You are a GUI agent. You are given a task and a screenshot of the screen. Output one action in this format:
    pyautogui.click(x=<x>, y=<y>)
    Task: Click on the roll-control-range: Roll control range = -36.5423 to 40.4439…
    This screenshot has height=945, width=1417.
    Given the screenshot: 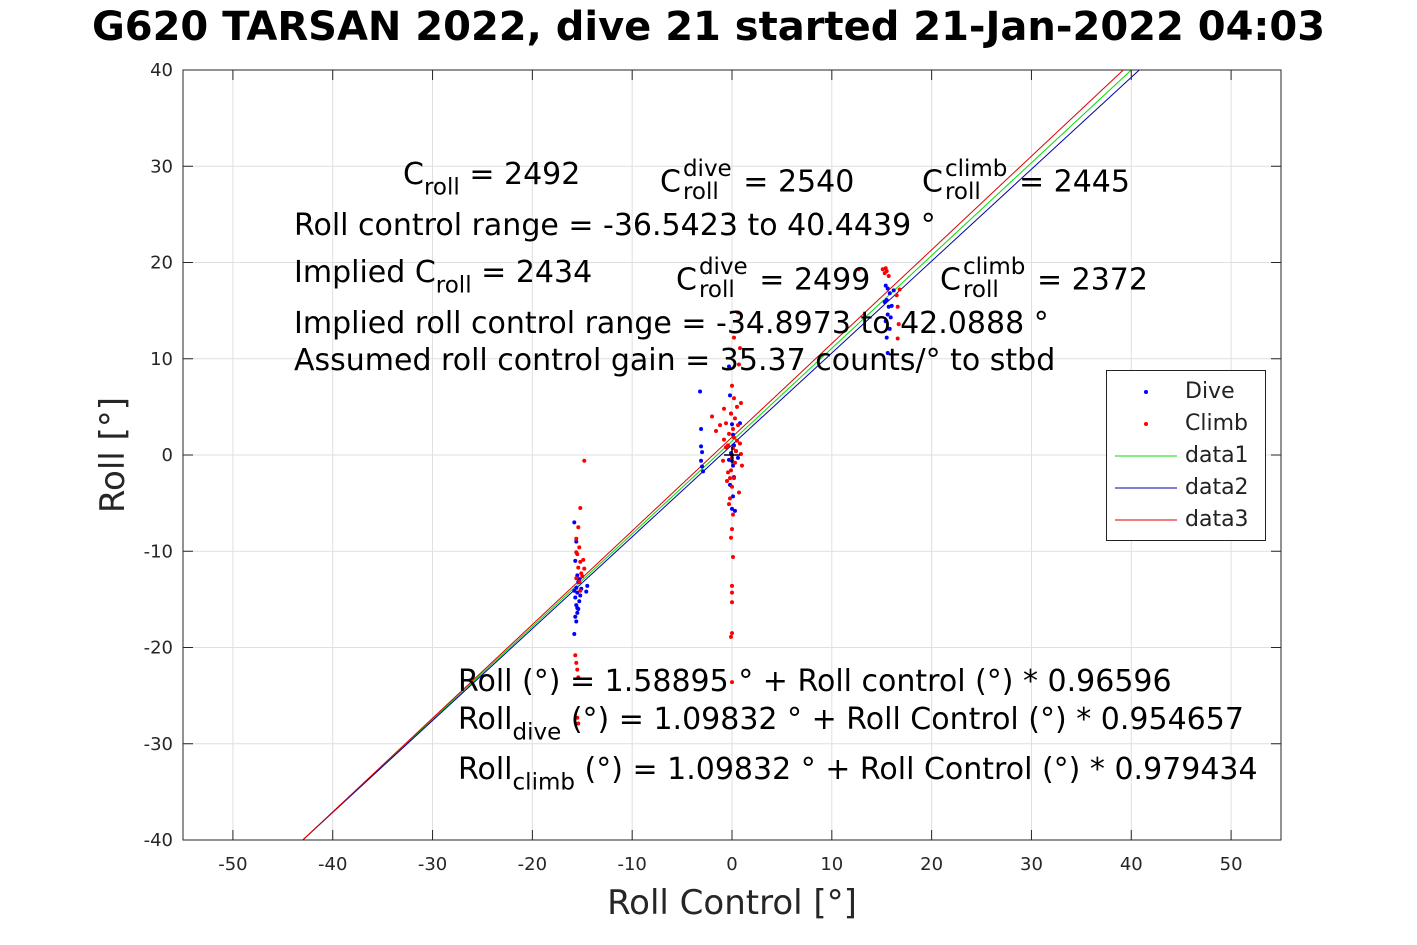 What is the action you would take?
    pyautogui.click(x=615, y=225)
    